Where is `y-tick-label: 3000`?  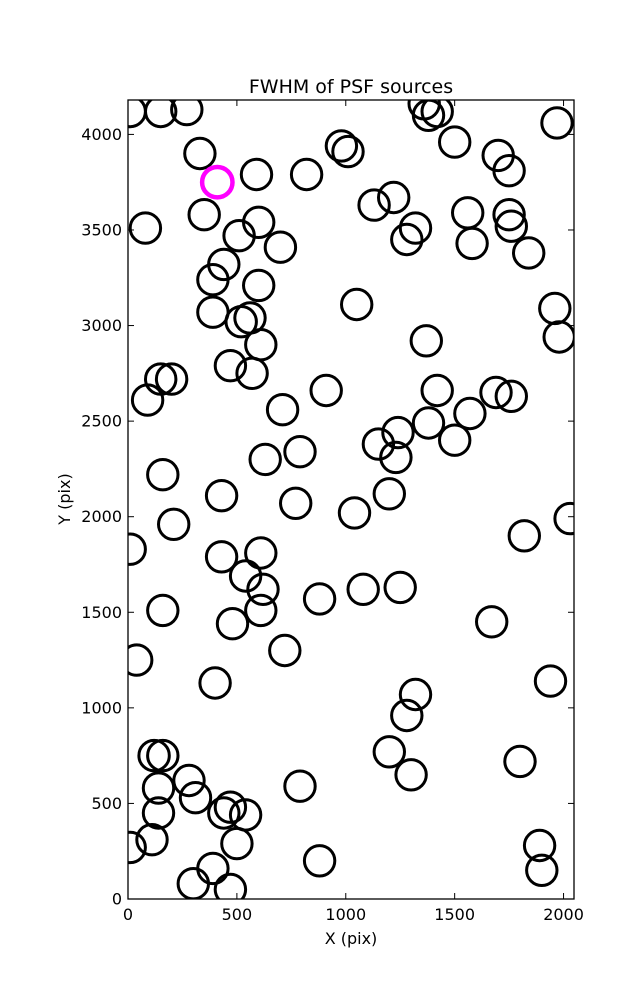
y-tick-label: 3000 is located at coordinates (101, 325).